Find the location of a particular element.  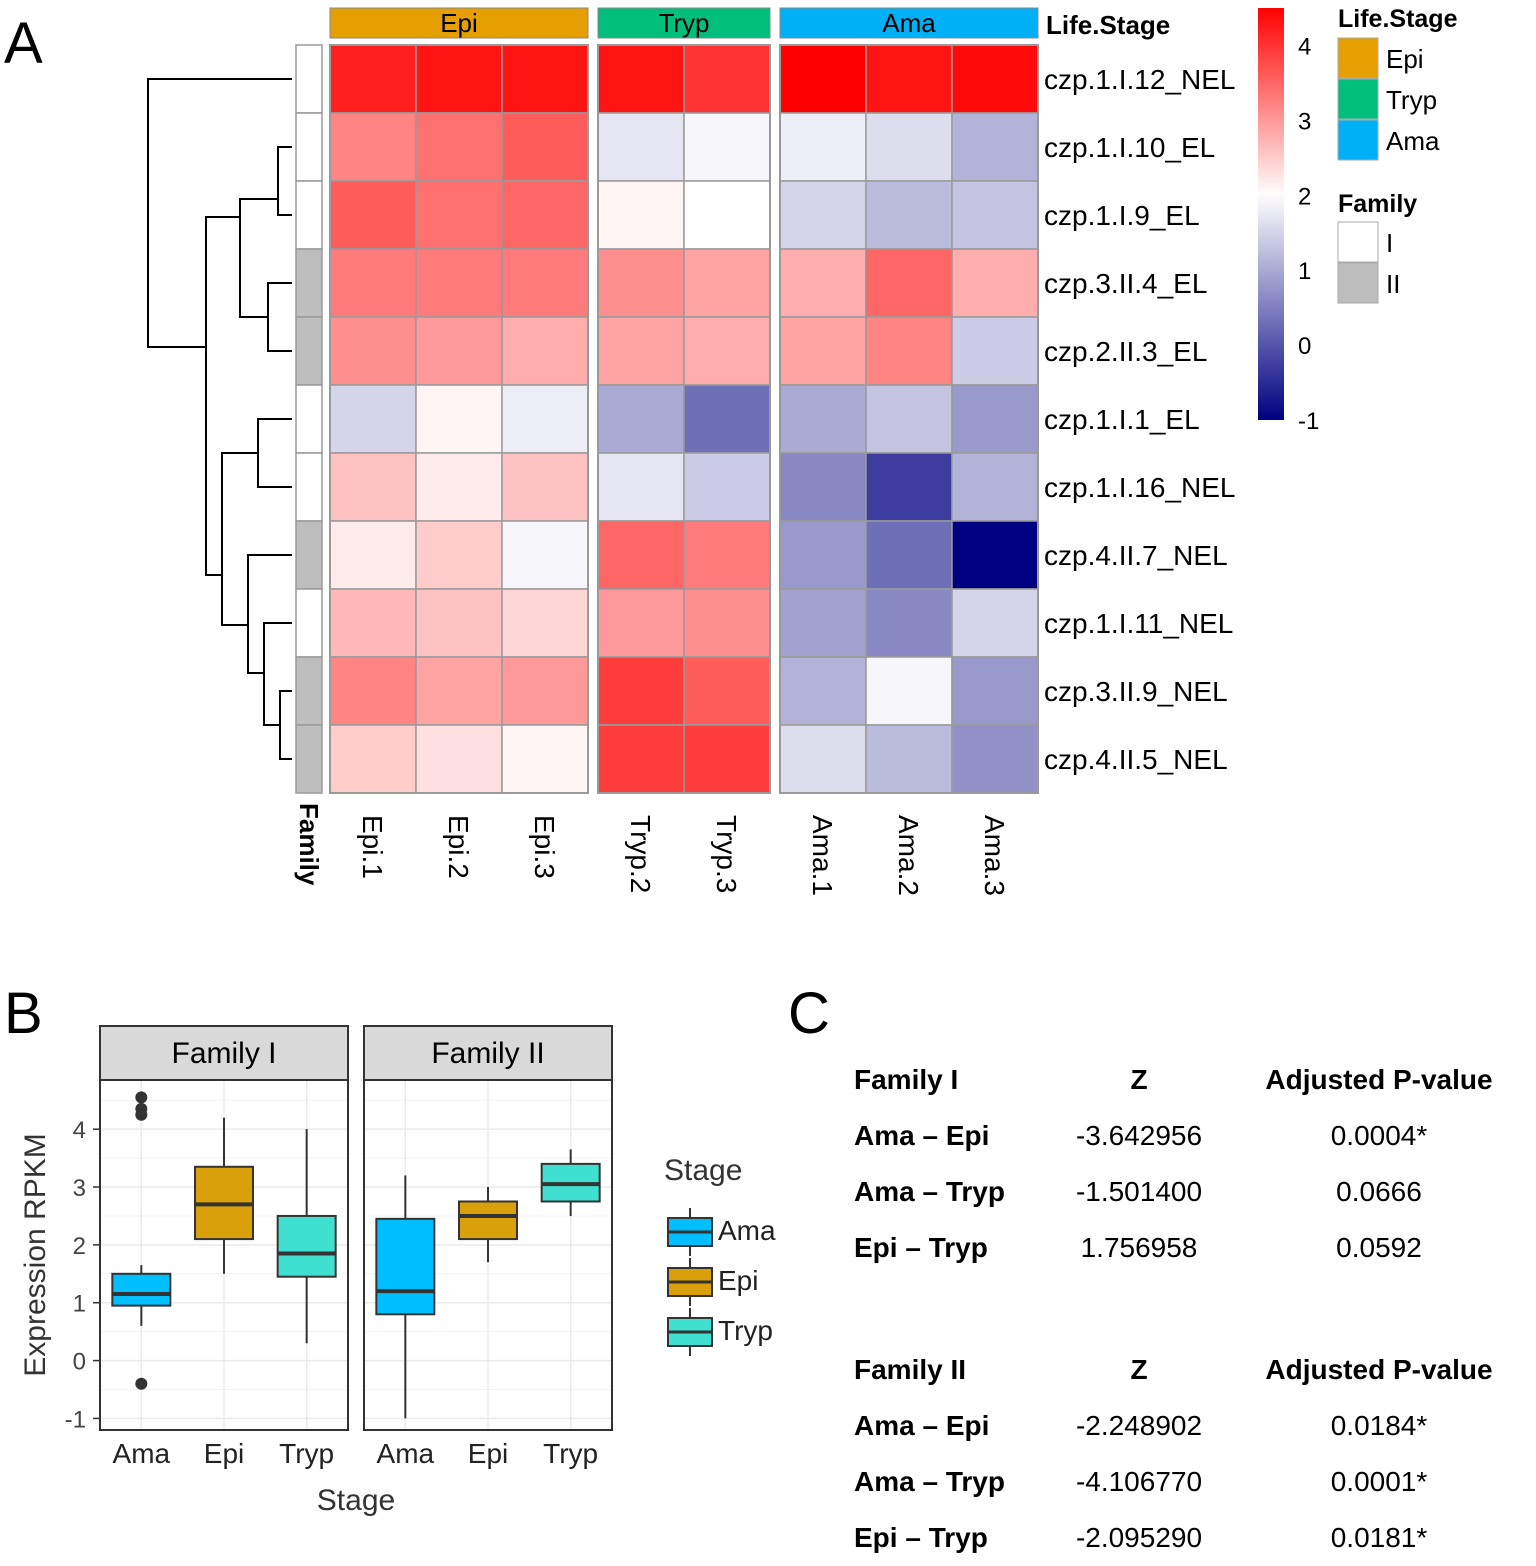

table-row: Ama – Tryp -1.501400 0.0666 is located at coordinates (1189, 1192).